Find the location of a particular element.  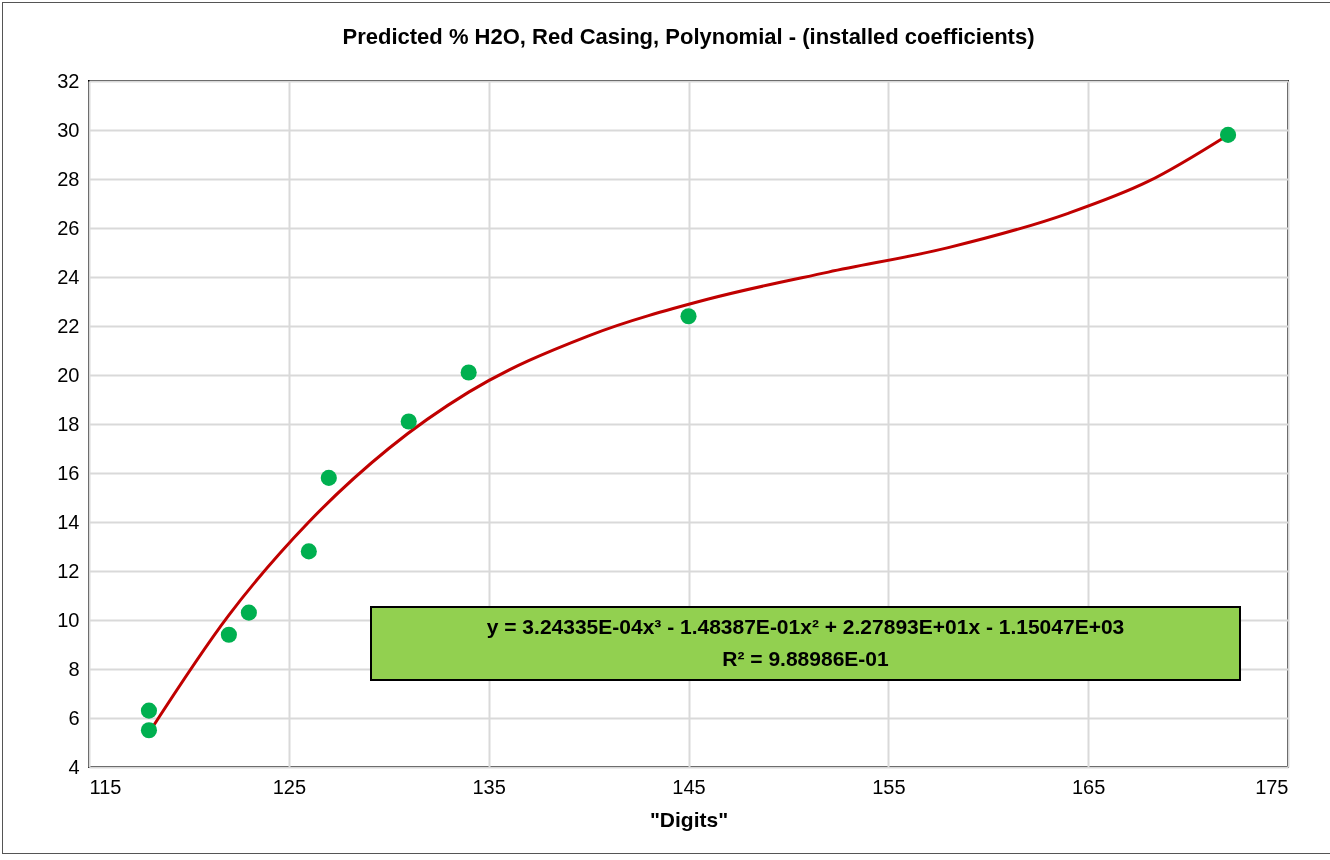

annotation: y = 3.24335E-04x³ - 1.48387E-01x² + 2.27893E+01x - 1.15047E+03 is located at coordinates (805, 626).